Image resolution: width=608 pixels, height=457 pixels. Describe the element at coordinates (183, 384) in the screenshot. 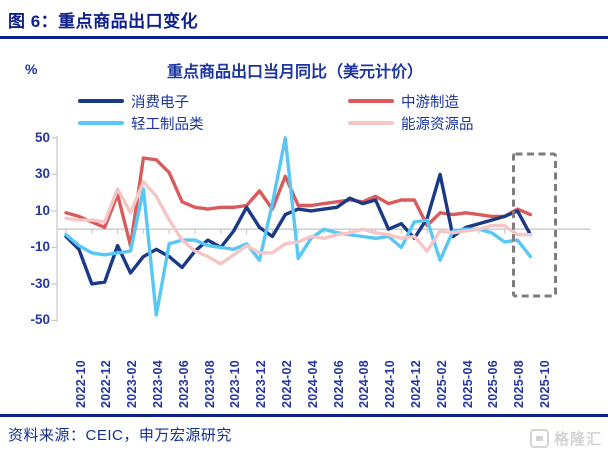

I see `x-axis-label: 2023-06` at that location.